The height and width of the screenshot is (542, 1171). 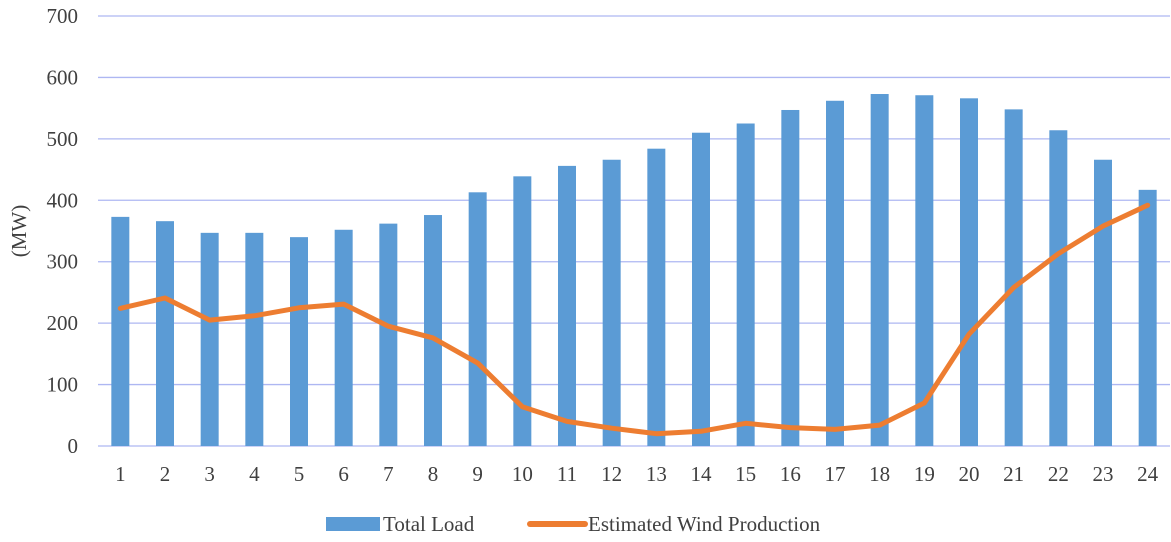 I want to click on y-tick-label: 300, so click(x=63, y=262).